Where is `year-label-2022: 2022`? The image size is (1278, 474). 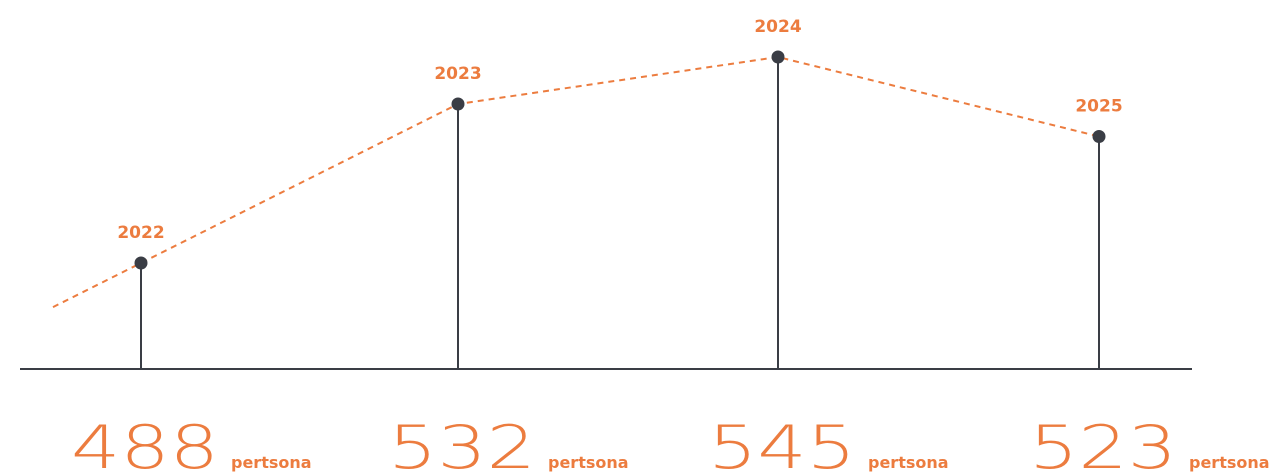 year-label-2022: 2022 is located at coordinates (140, 233).